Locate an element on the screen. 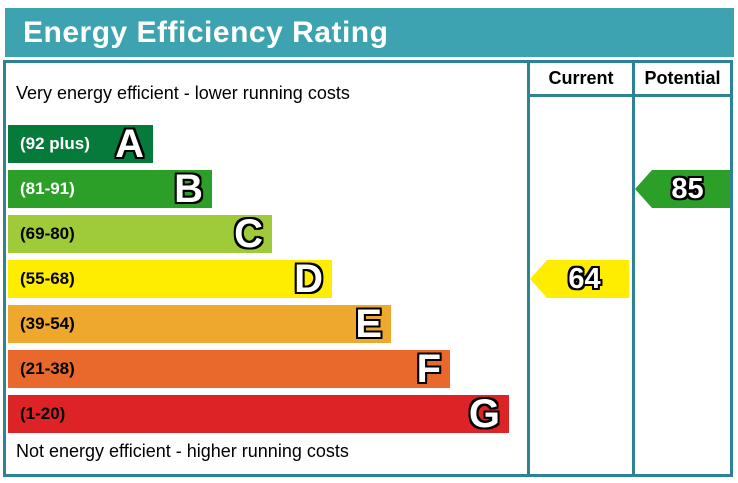 The height and width of the screenshot is (483, 738). band-letter: B is located at coordinates (188, 189).